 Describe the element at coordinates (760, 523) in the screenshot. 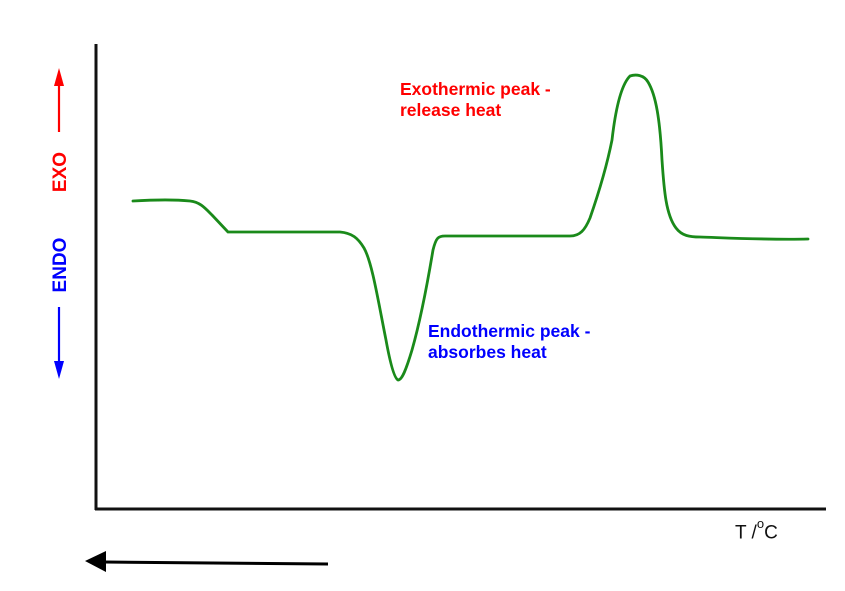

I see `degree-sign: o` at that location.